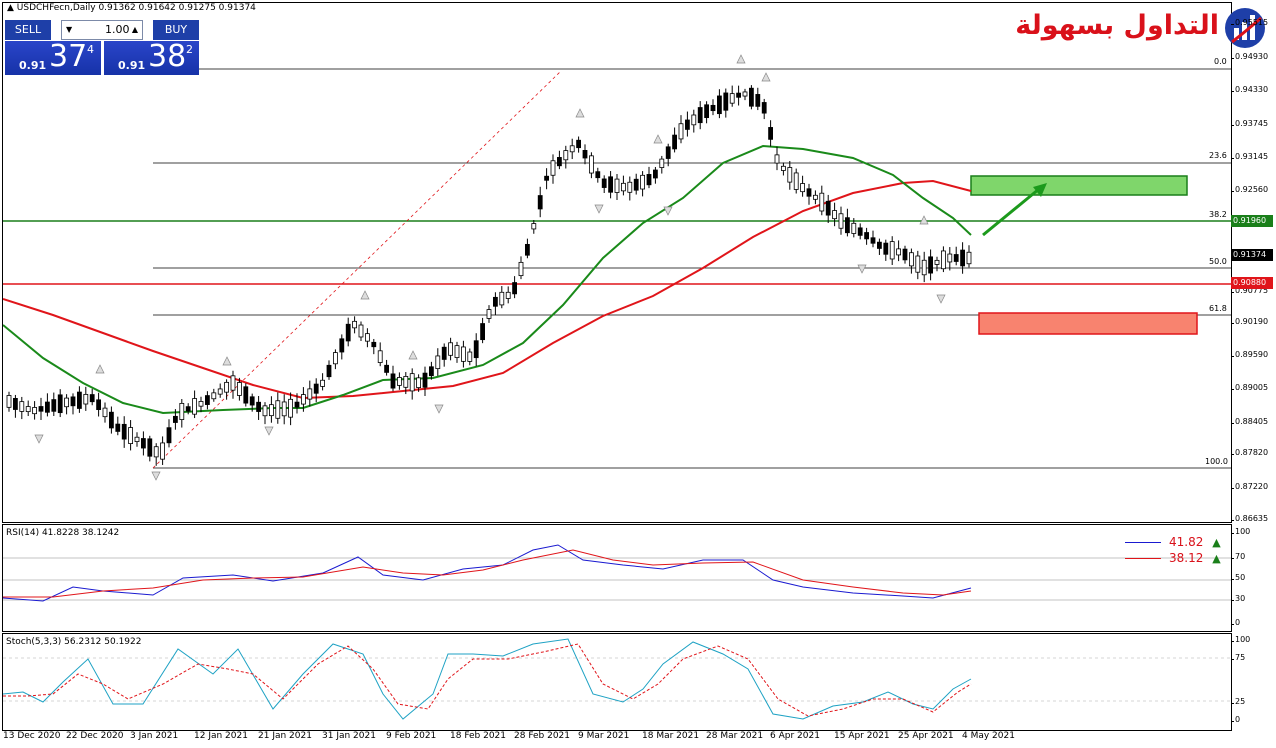 Image resolution: width=1276 pixels, height=748 pixels. What do you see at coordinates (349, 736) in the screenshot?
I see `time-label: 31 Jan 2021` at bounding box center [349, 736].